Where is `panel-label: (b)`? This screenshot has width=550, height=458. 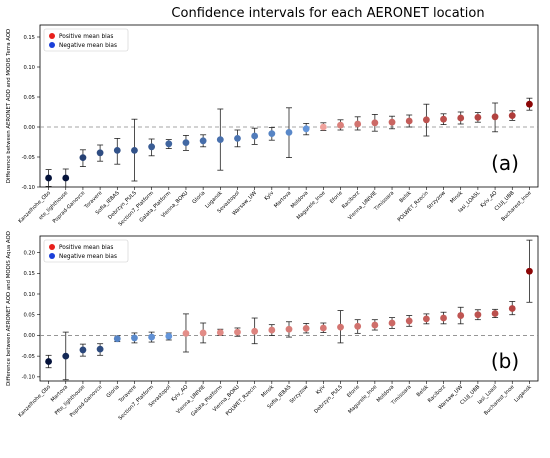 panel-label: (b) is located at coordinates (505, 361).